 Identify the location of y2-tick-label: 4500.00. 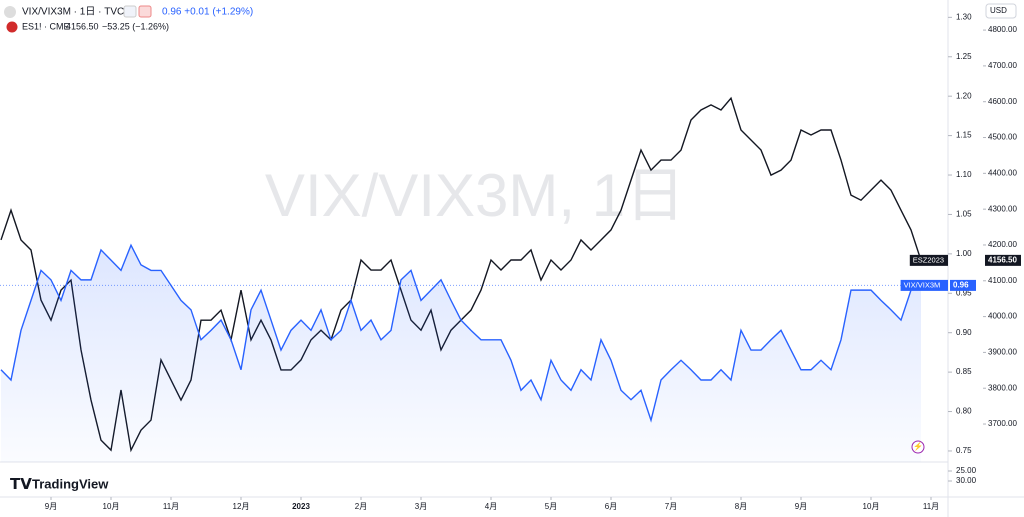
(1002, 137).